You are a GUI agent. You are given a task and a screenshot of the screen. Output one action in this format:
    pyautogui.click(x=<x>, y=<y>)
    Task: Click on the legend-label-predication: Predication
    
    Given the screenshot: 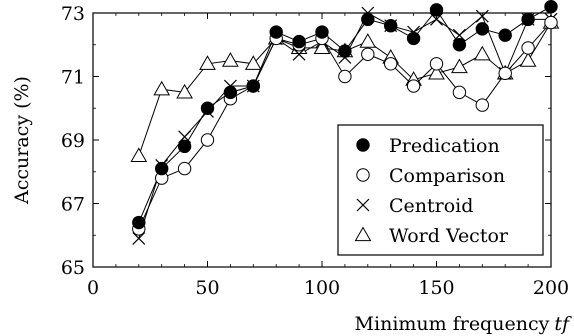 What is the action you would take?
    pyautogui.click(x=444, y=146)
    